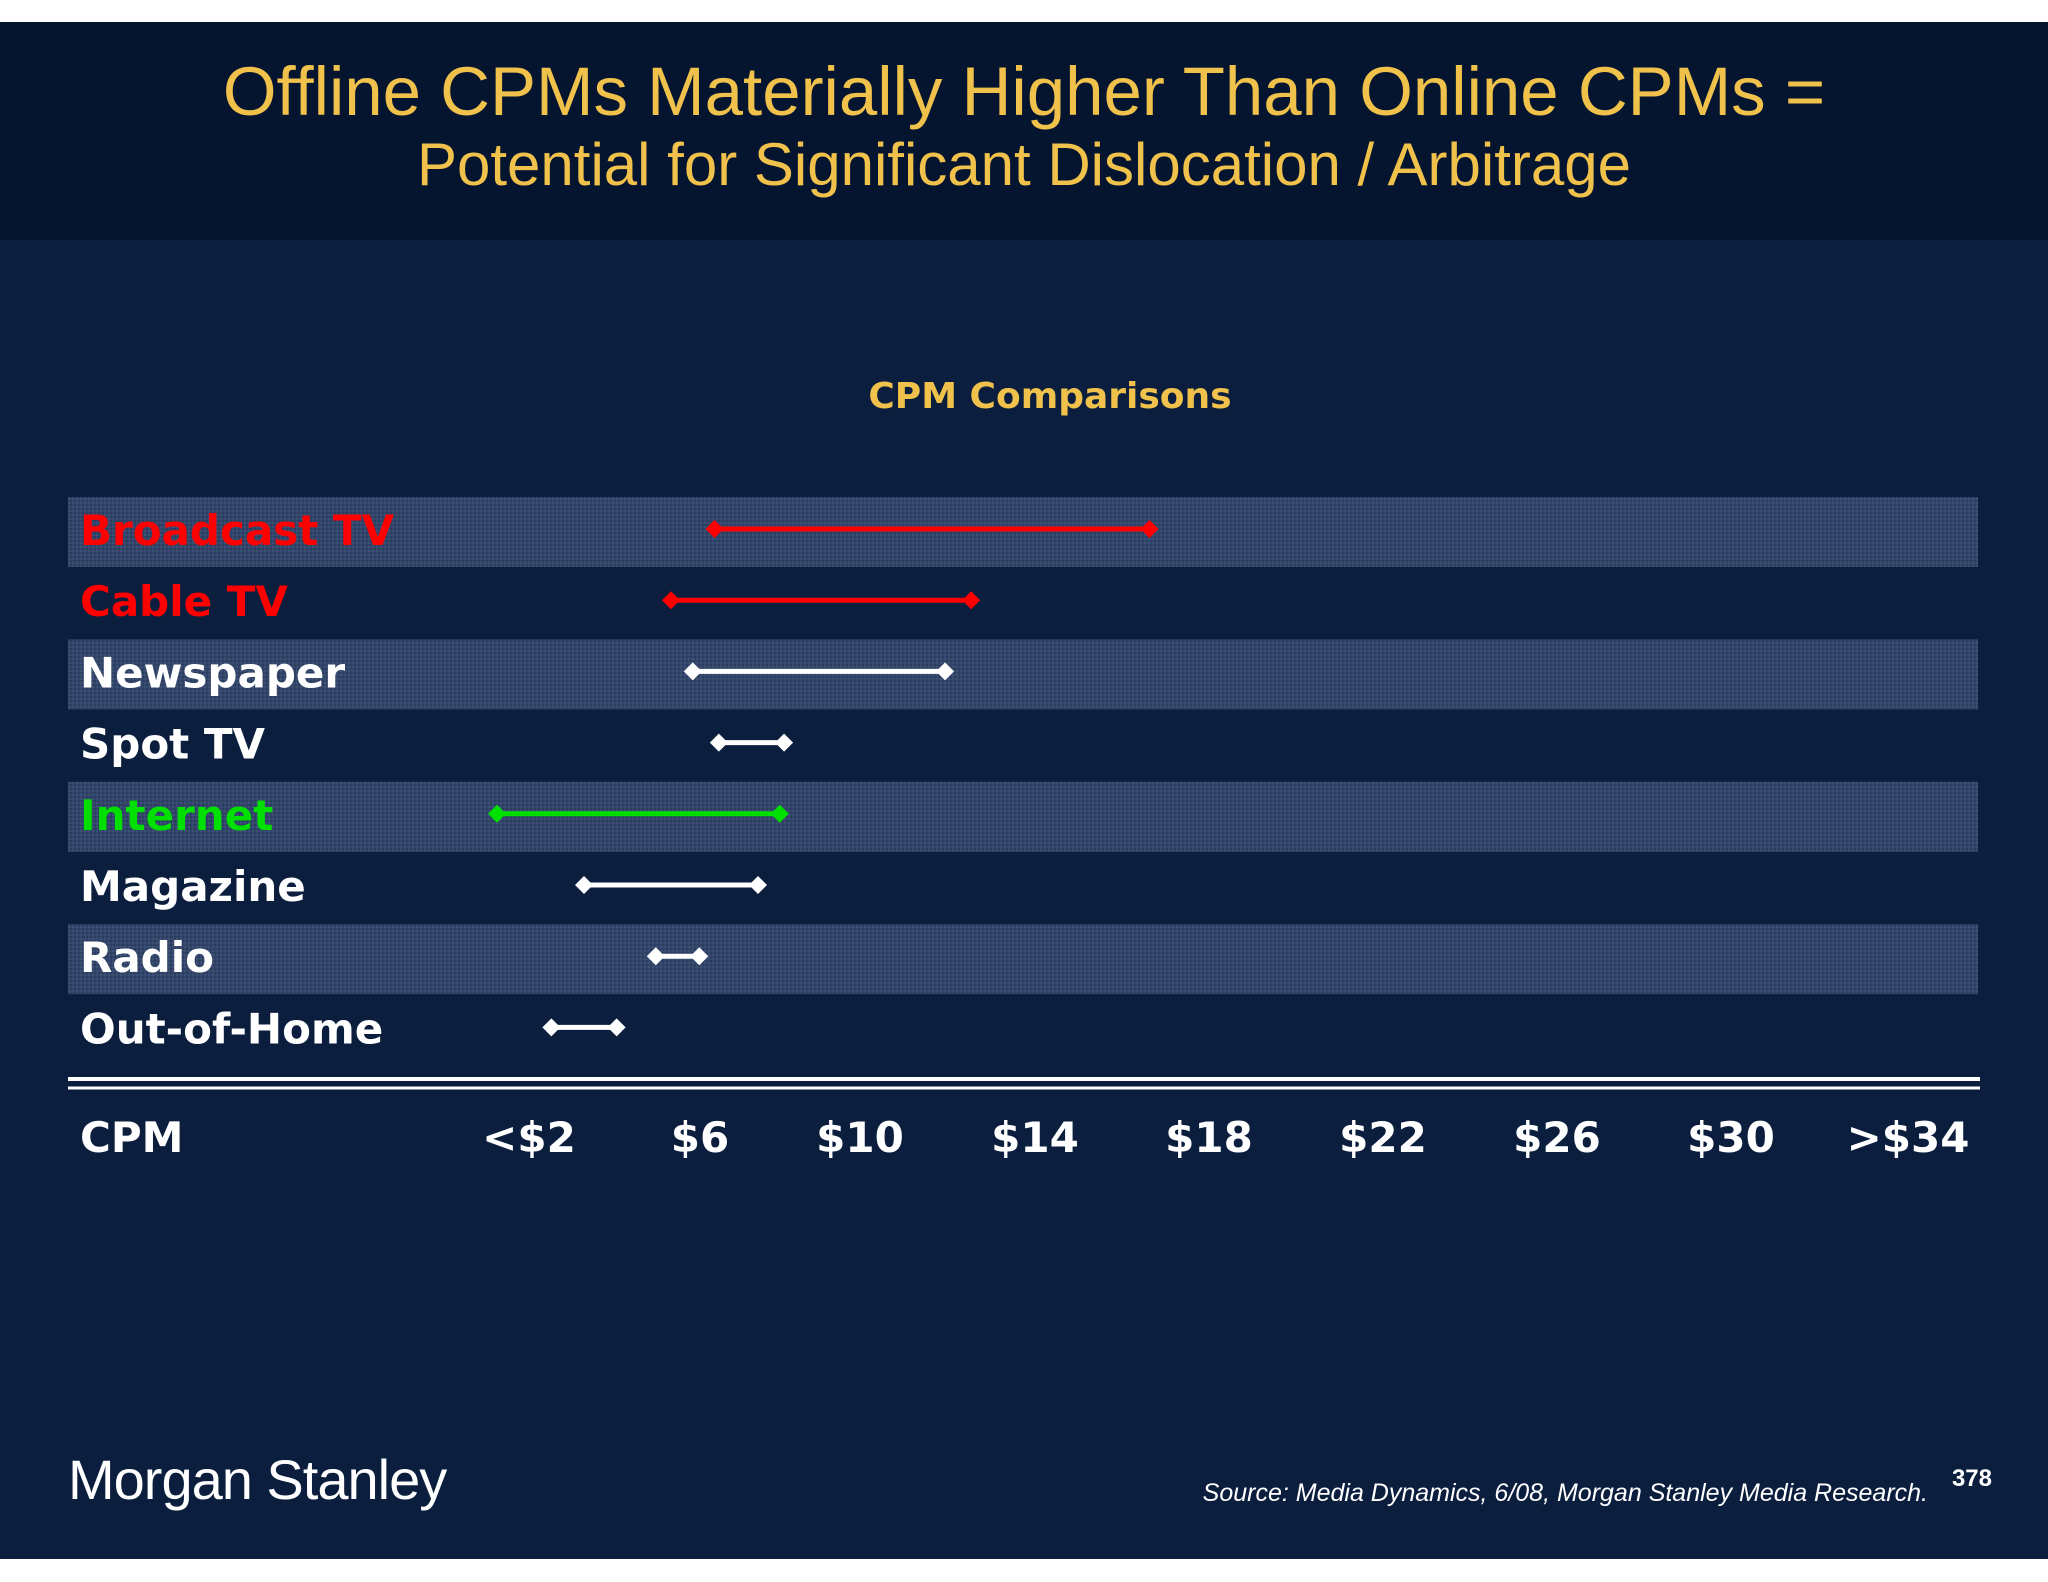 The width and height of the screenshot is (2048, 1582). What do you see at coordinates (173, 744) in the screenshot?
I see `row-label: Spot TV` at bounding box center [173, 744].